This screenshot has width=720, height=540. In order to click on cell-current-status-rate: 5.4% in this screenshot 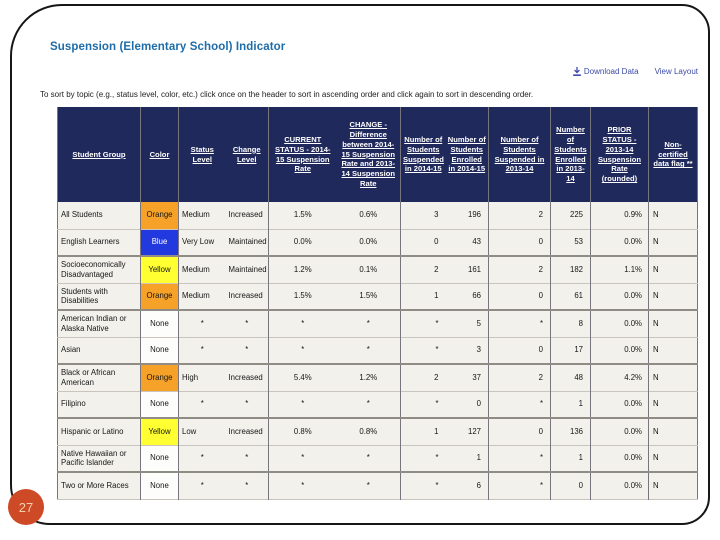, I will do `click(302, 377)`.